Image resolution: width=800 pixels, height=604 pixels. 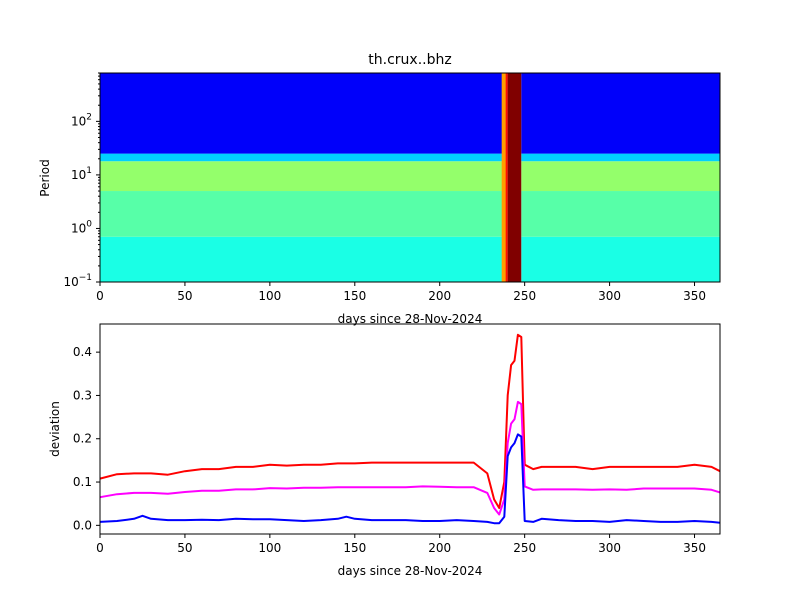 What do you see at coordinates (81, 227) in the screenshot?
I see `heatmap-y-tick-label: 10⁰` at bounding box center [81, 227].